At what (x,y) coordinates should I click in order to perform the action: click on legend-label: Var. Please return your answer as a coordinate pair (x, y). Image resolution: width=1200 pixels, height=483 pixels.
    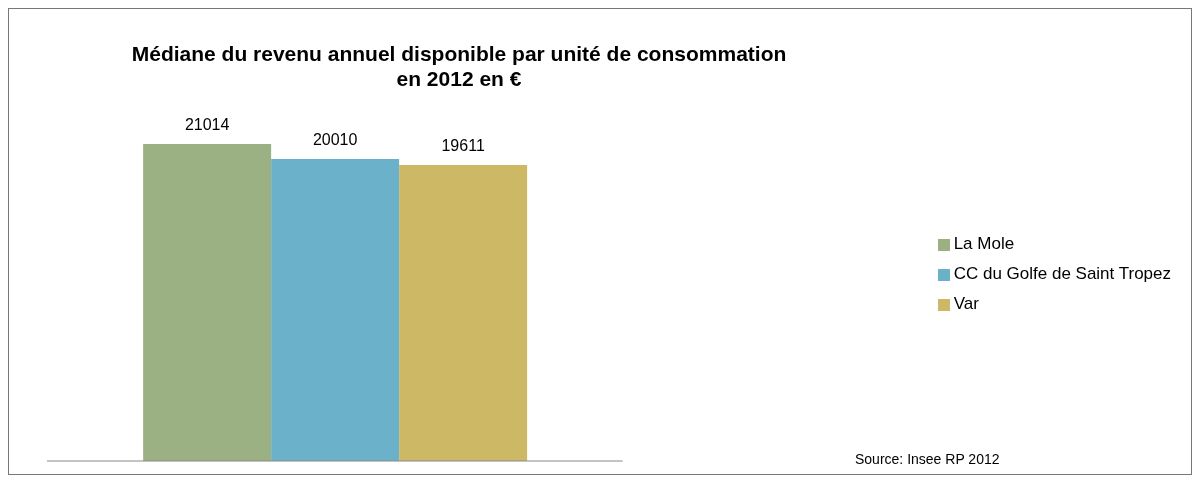
    Looking at the image, I should click on (966, 303).